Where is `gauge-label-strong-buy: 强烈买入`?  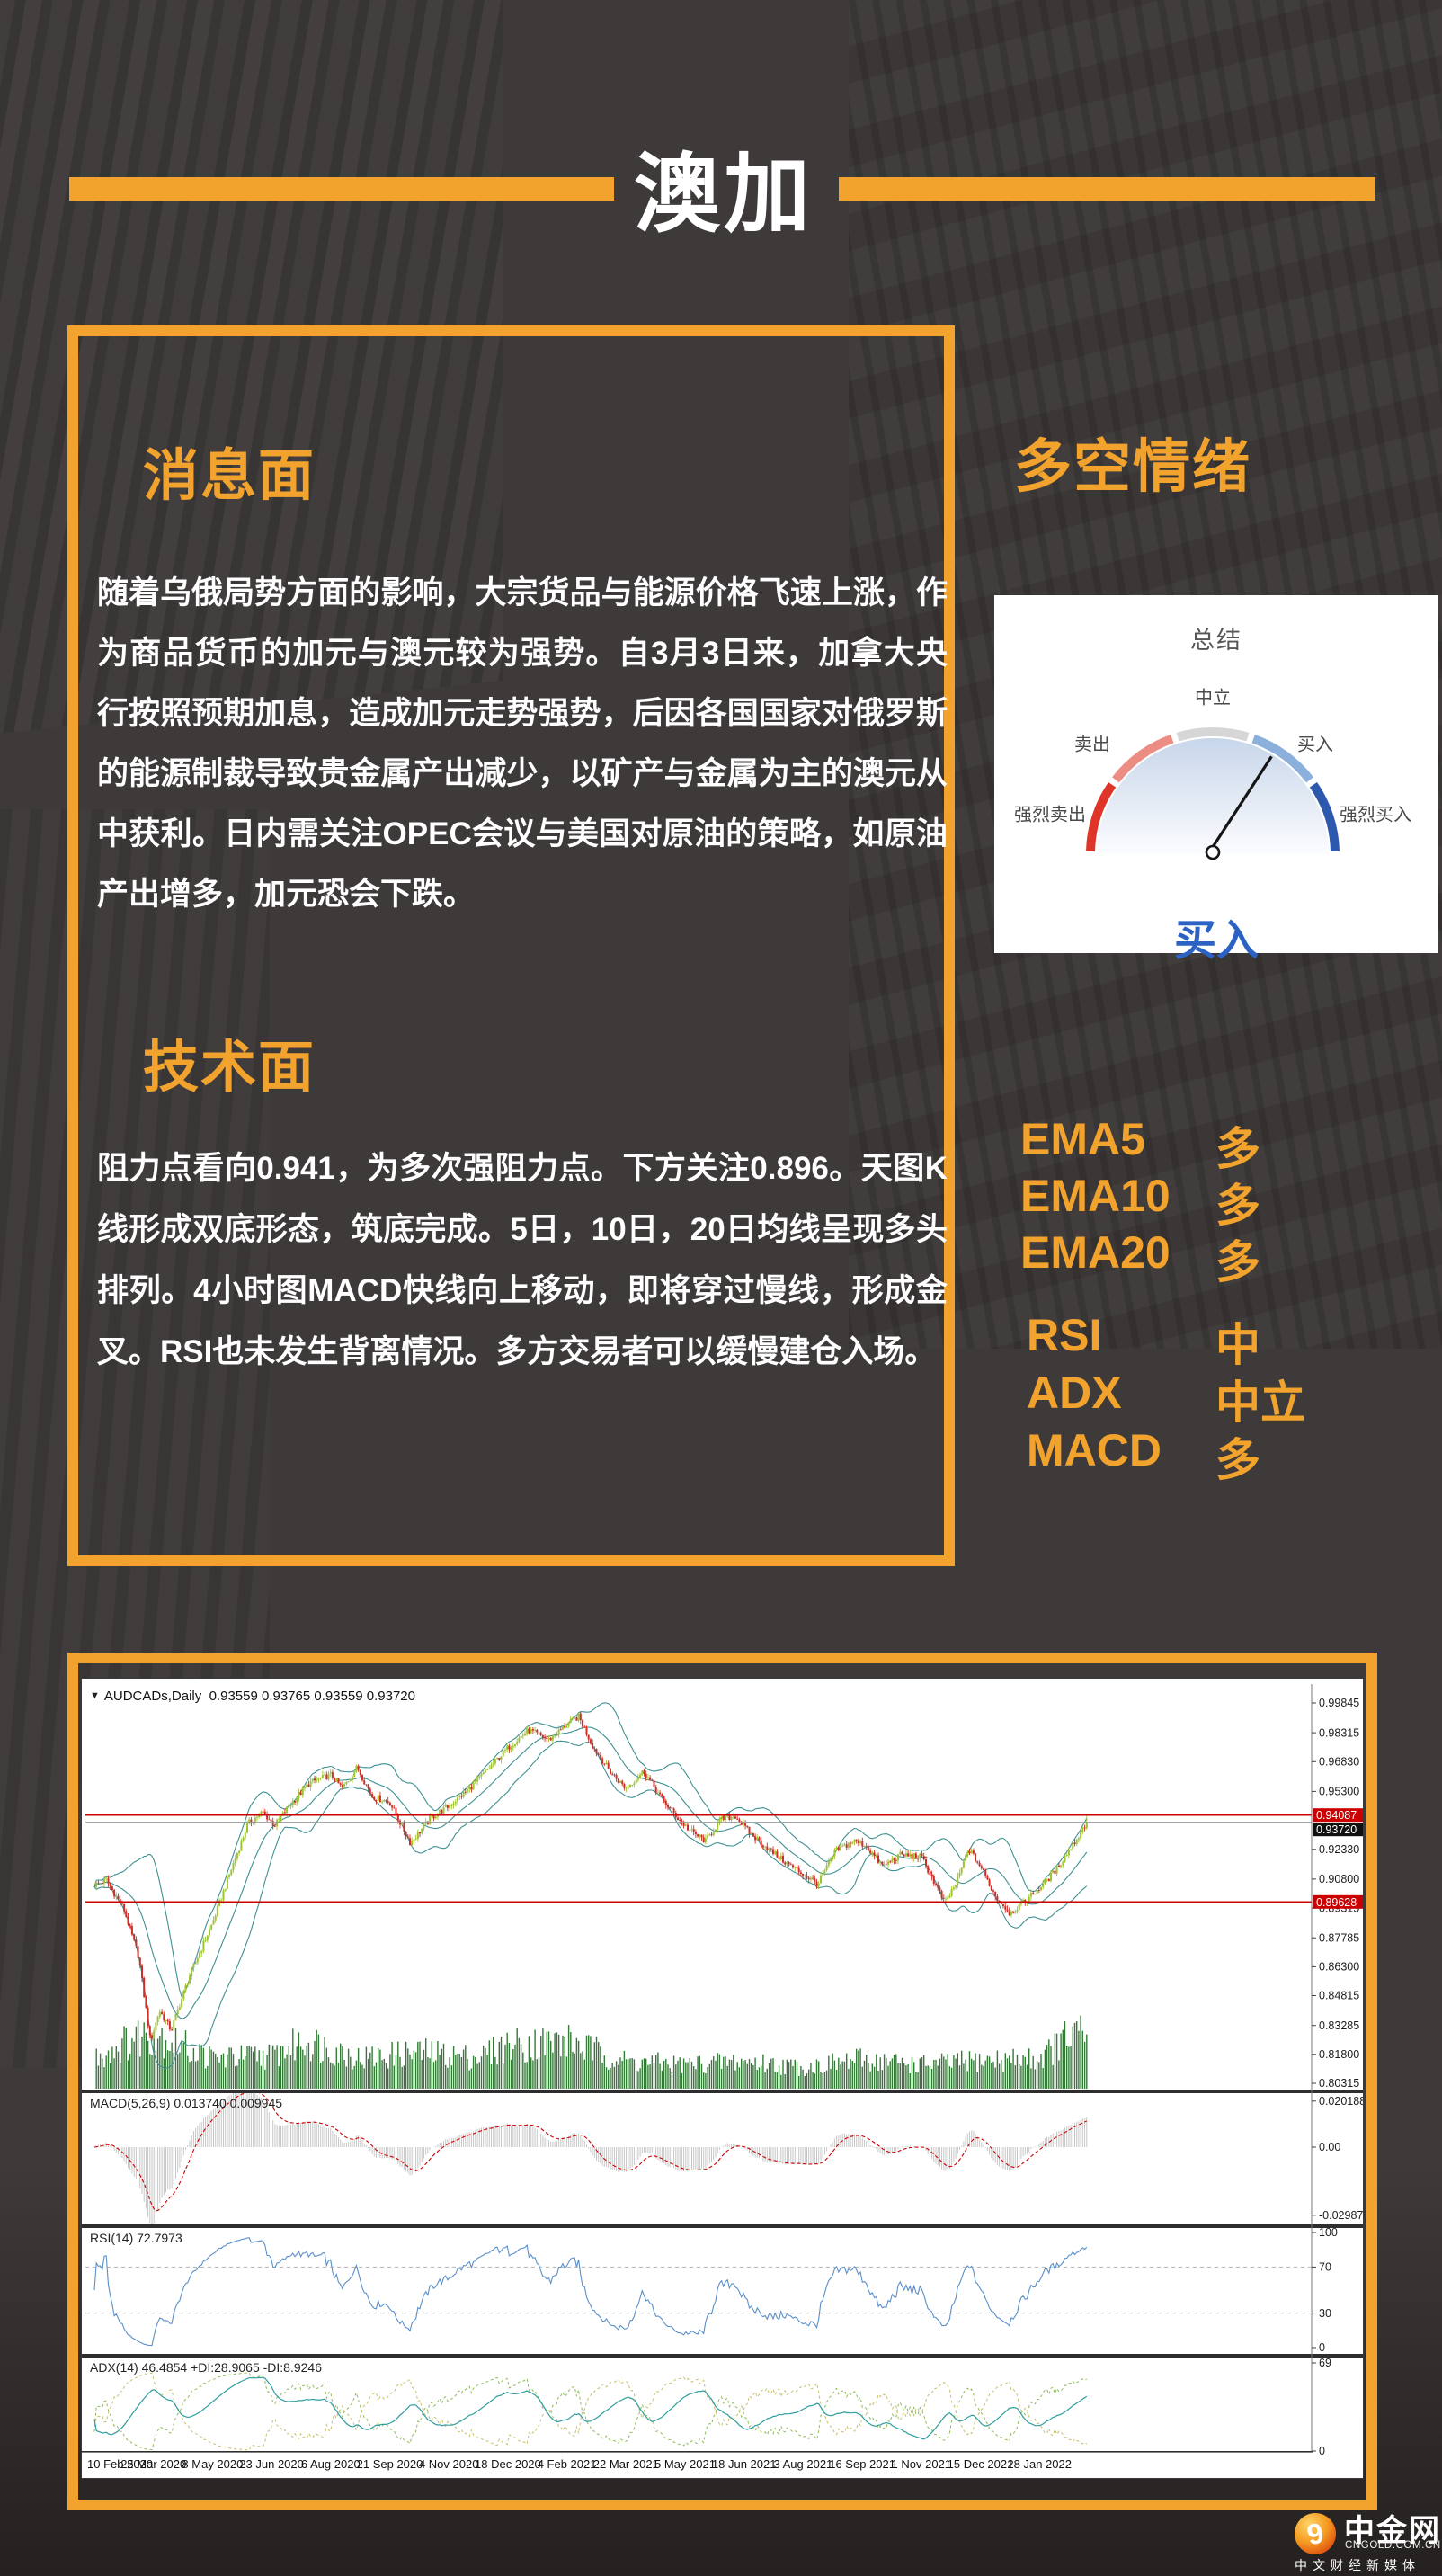
gauge-label-strong-buy: 强烈买入 is located at coordinates (1375, 815).